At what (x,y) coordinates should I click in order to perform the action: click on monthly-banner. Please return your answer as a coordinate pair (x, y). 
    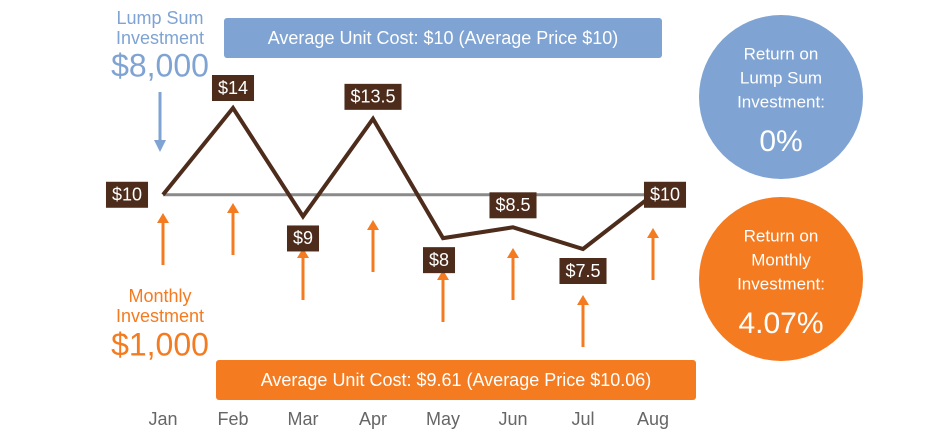
    Looking at the image, I should click on (456, 380).